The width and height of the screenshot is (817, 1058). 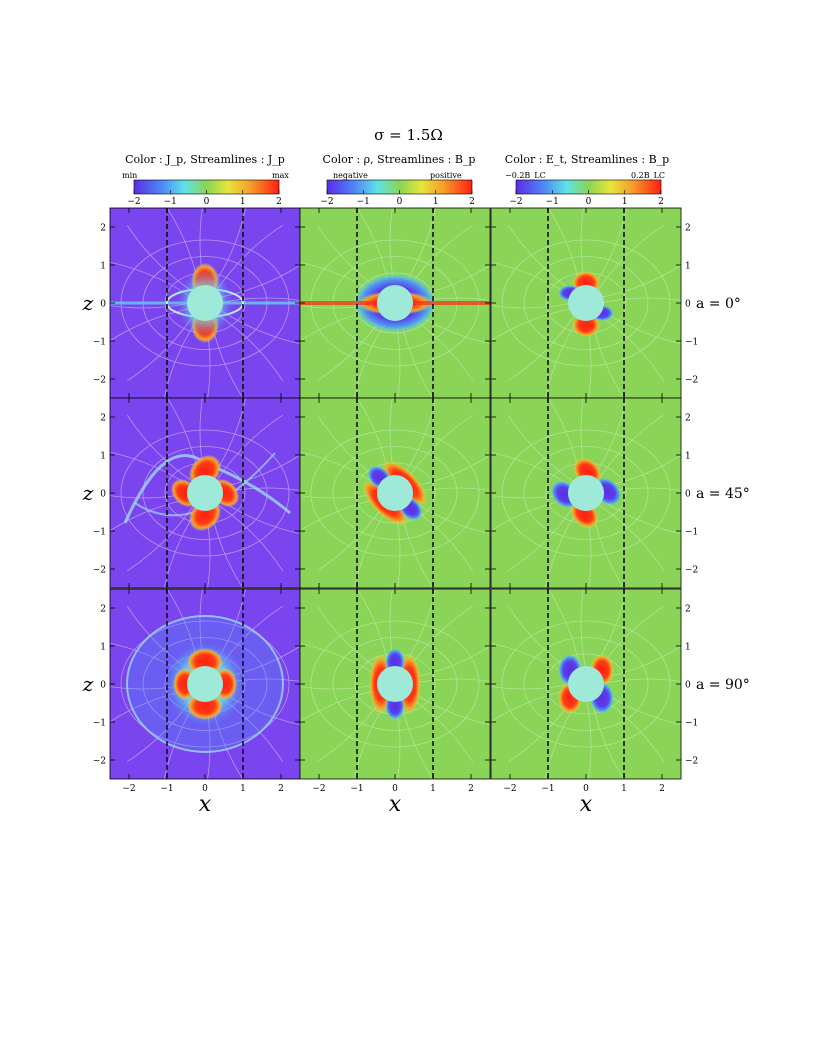 I want to click on colorbar-tick-label: 2, so click(x=279, y=202).